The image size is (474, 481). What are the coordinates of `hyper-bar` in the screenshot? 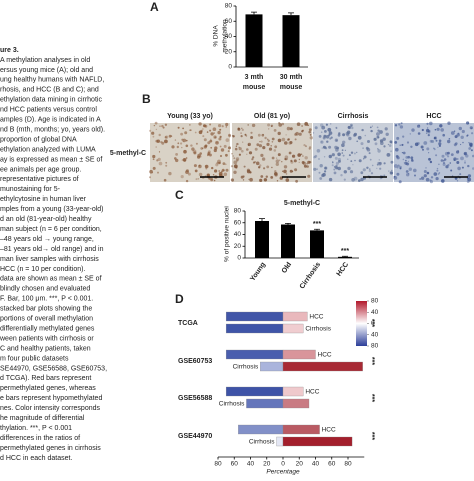 It's located at (293, 391).